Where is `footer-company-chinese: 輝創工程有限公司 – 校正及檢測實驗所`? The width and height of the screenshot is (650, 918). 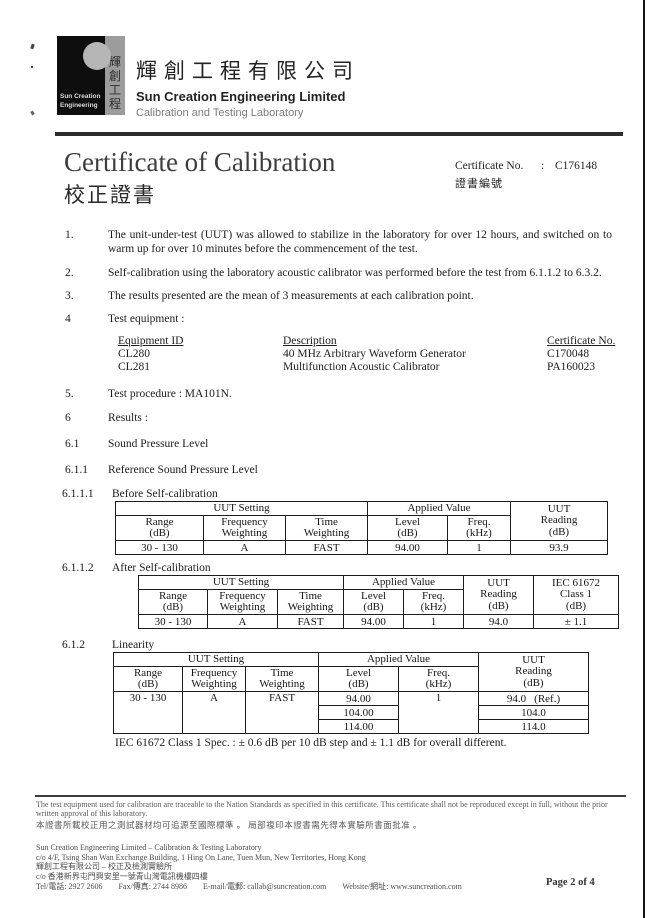 footer-company-chinese: 輝創工程有限公司 – 校正及檢測實驗所 is located at coordinates (104, 867).